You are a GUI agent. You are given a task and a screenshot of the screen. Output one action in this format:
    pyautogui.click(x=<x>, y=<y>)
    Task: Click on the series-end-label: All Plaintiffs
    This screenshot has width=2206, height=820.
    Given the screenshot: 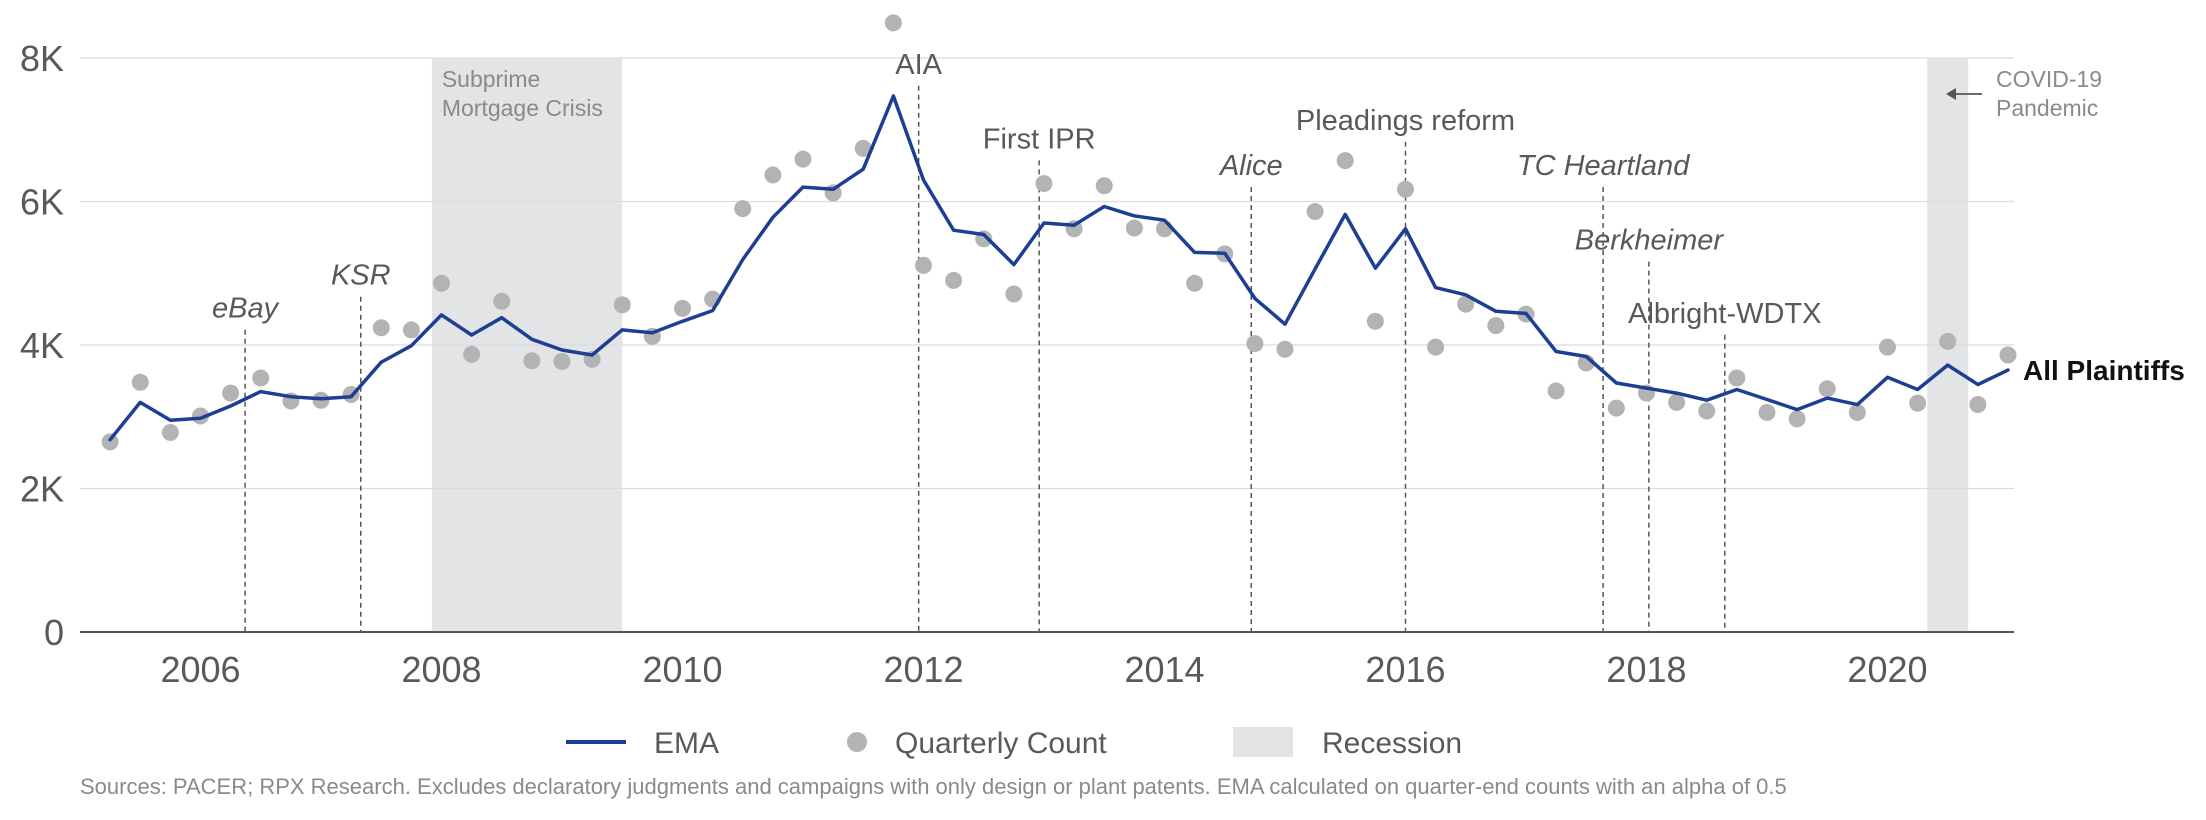 What is the action you would take?
    pyautogui.click(x=2104, y=370)
    